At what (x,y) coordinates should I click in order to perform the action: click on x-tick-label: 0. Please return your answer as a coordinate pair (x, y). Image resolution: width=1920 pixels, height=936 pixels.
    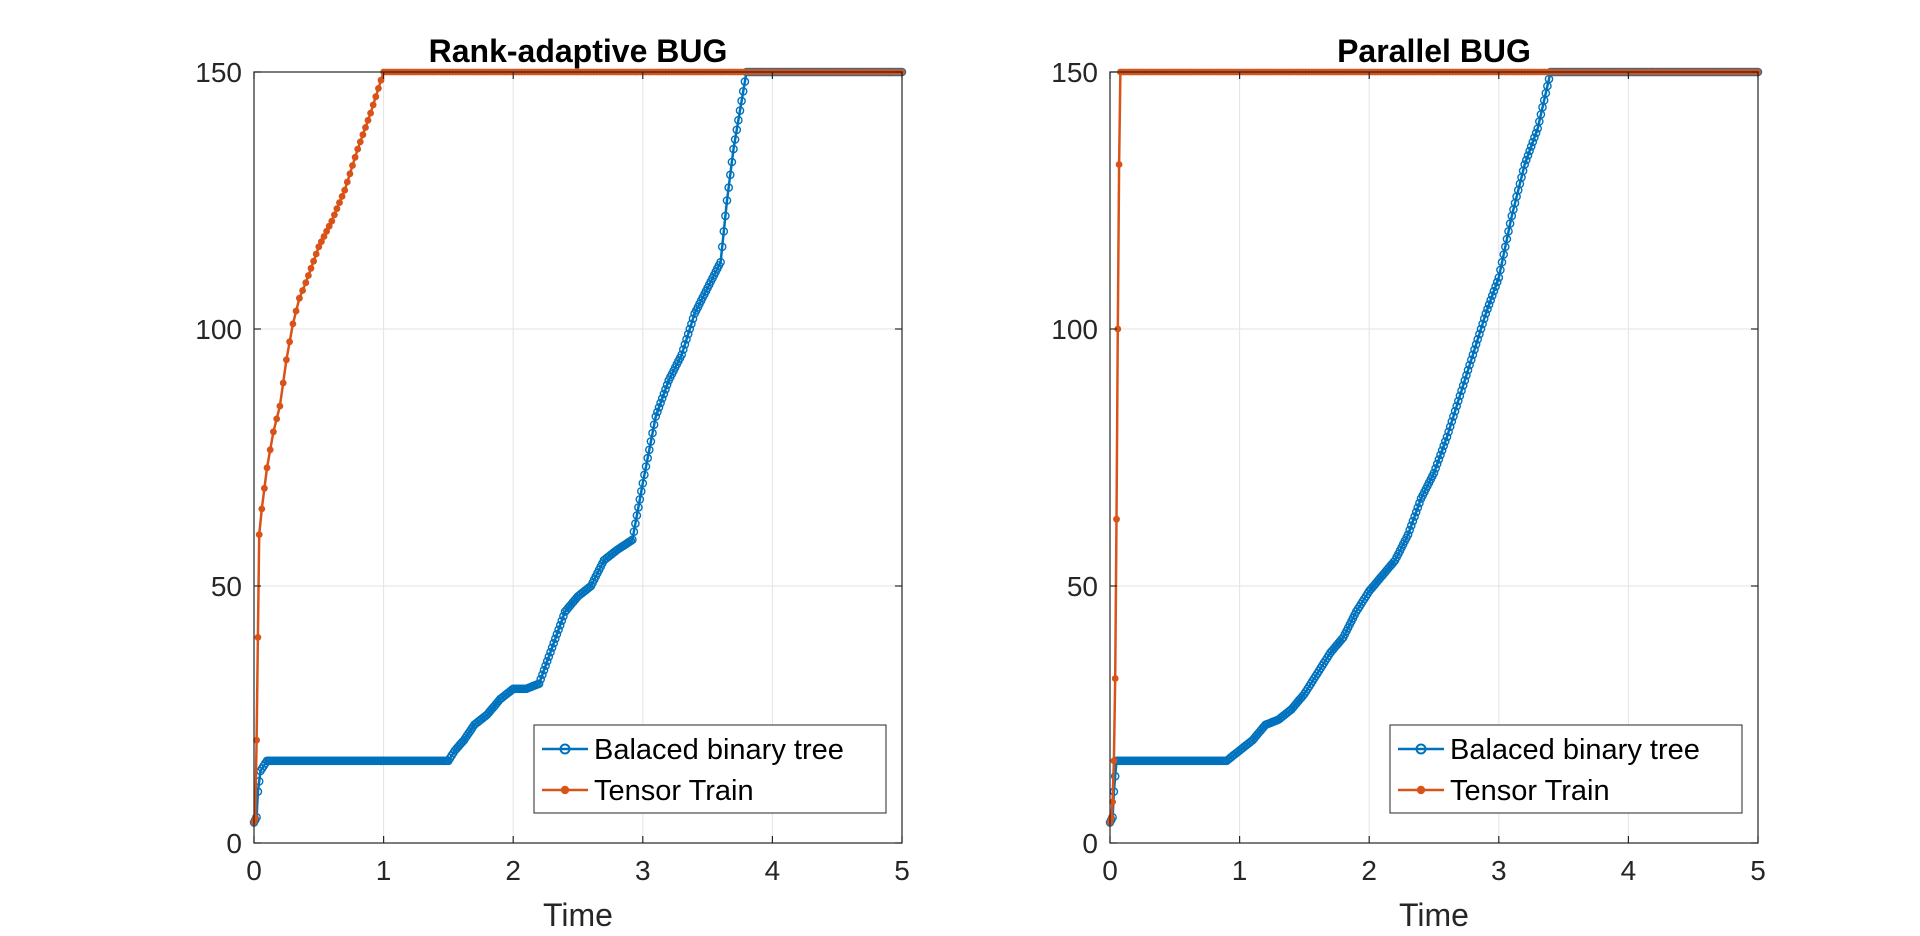
    Looking at the image, I should click on (254, 870).